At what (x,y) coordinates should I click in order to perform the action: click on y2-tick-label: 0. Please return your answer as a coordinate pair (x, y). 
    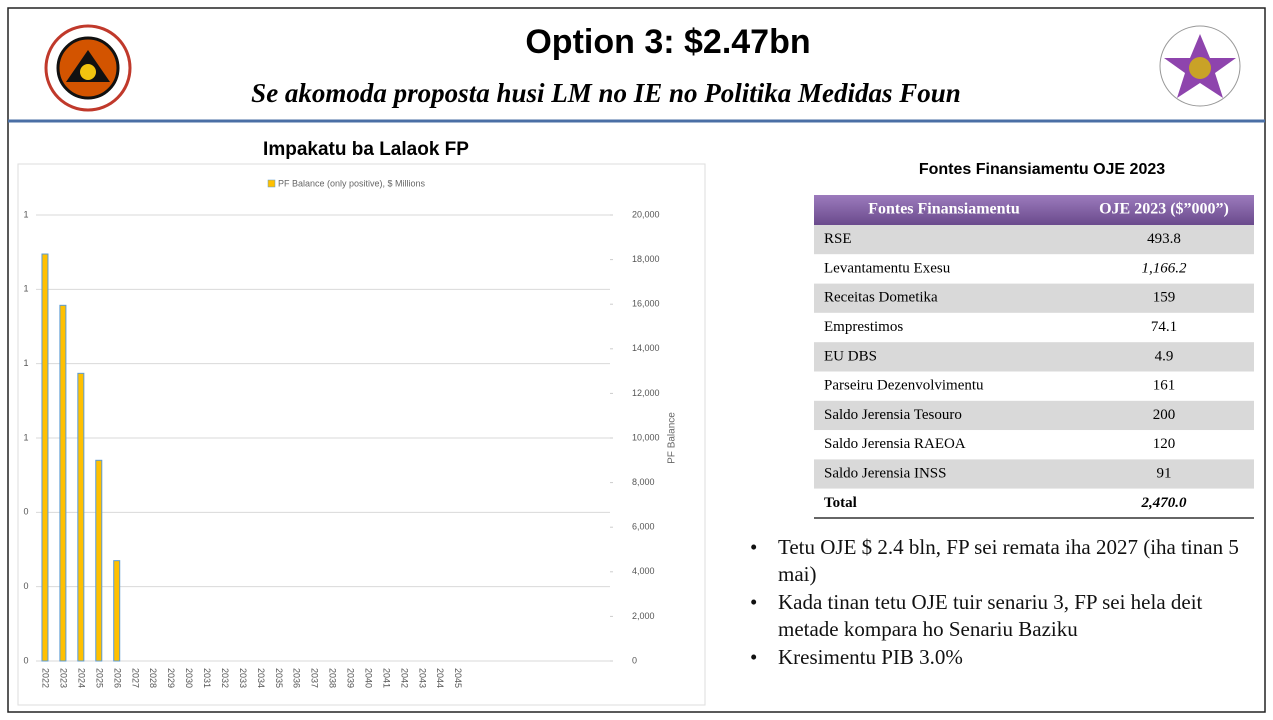
    Looking at the image, I should click on (634, 660).